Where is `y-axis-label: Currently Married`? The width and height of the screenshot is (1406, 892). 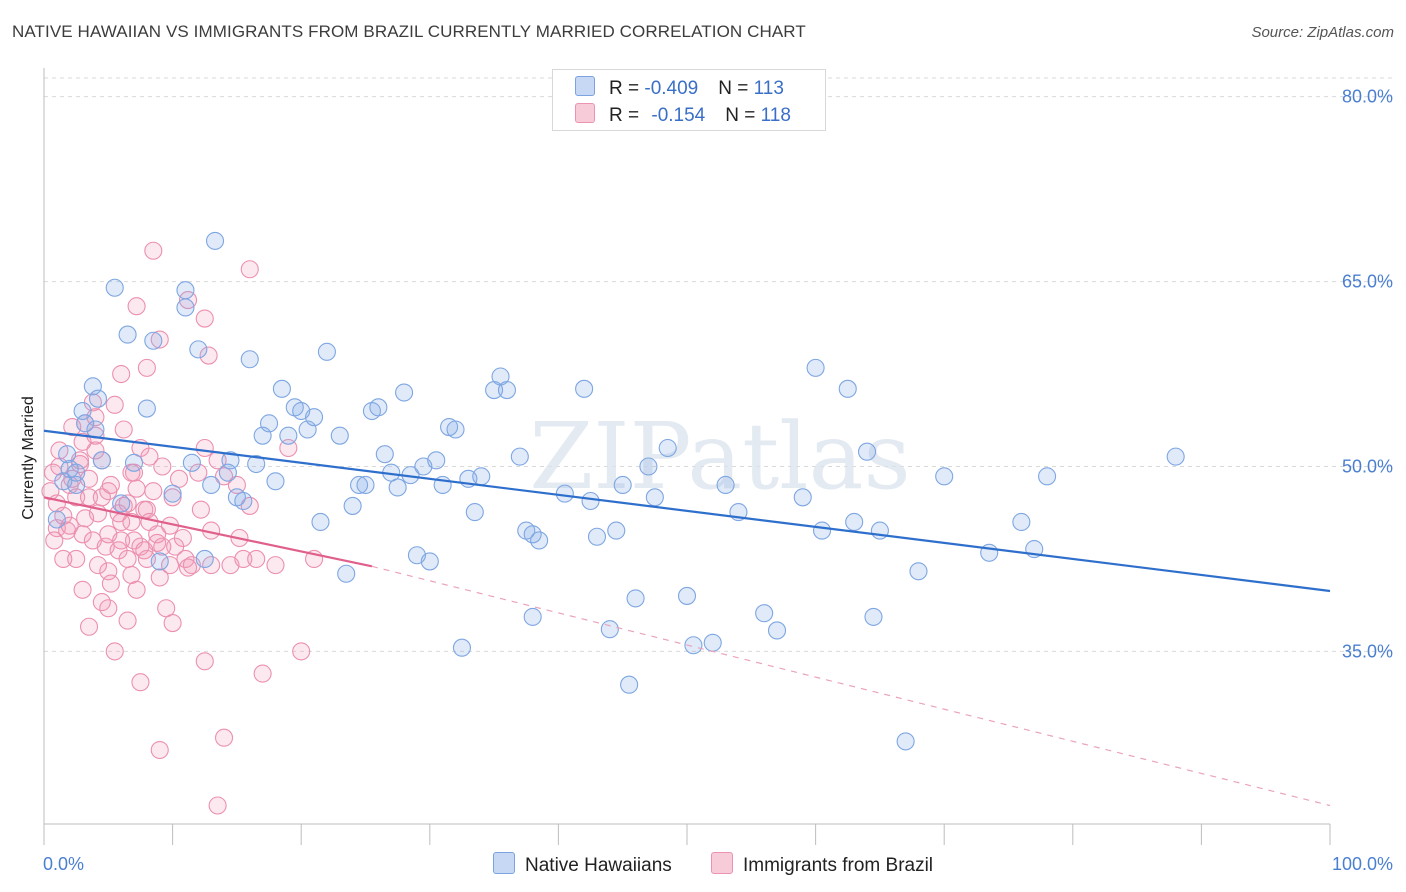 y-axis-label: Currently Married is located at coordinates (28, 458).